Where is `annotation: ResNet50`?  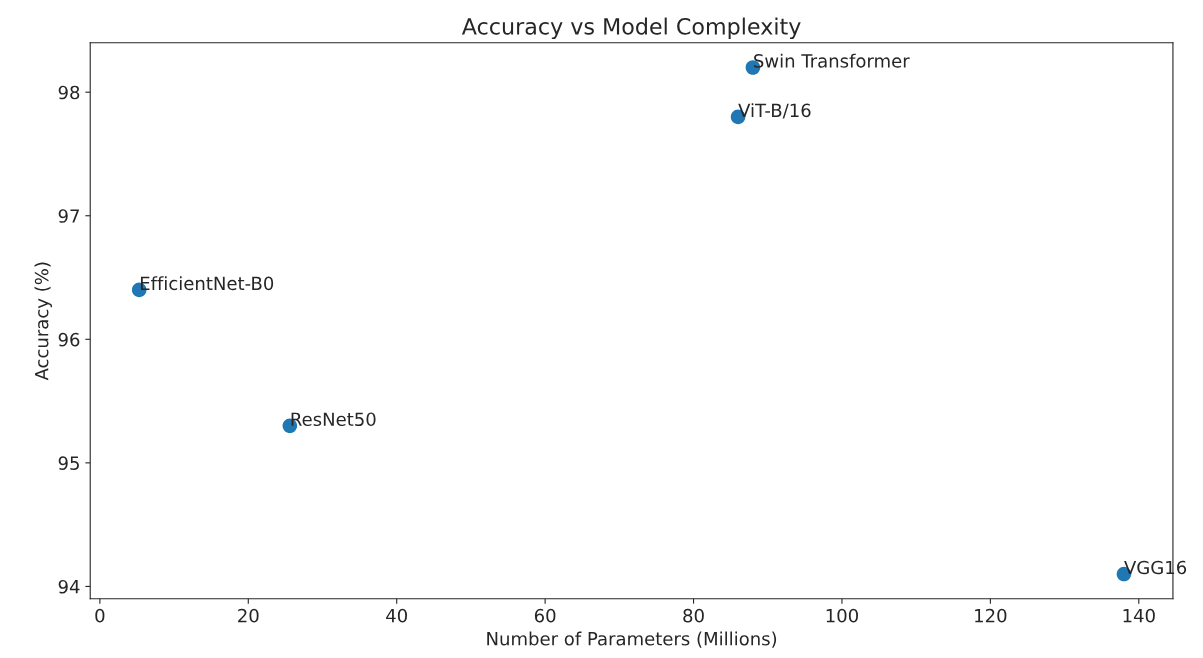
annotation: ResNet50 is located at coordinates (333, 419).